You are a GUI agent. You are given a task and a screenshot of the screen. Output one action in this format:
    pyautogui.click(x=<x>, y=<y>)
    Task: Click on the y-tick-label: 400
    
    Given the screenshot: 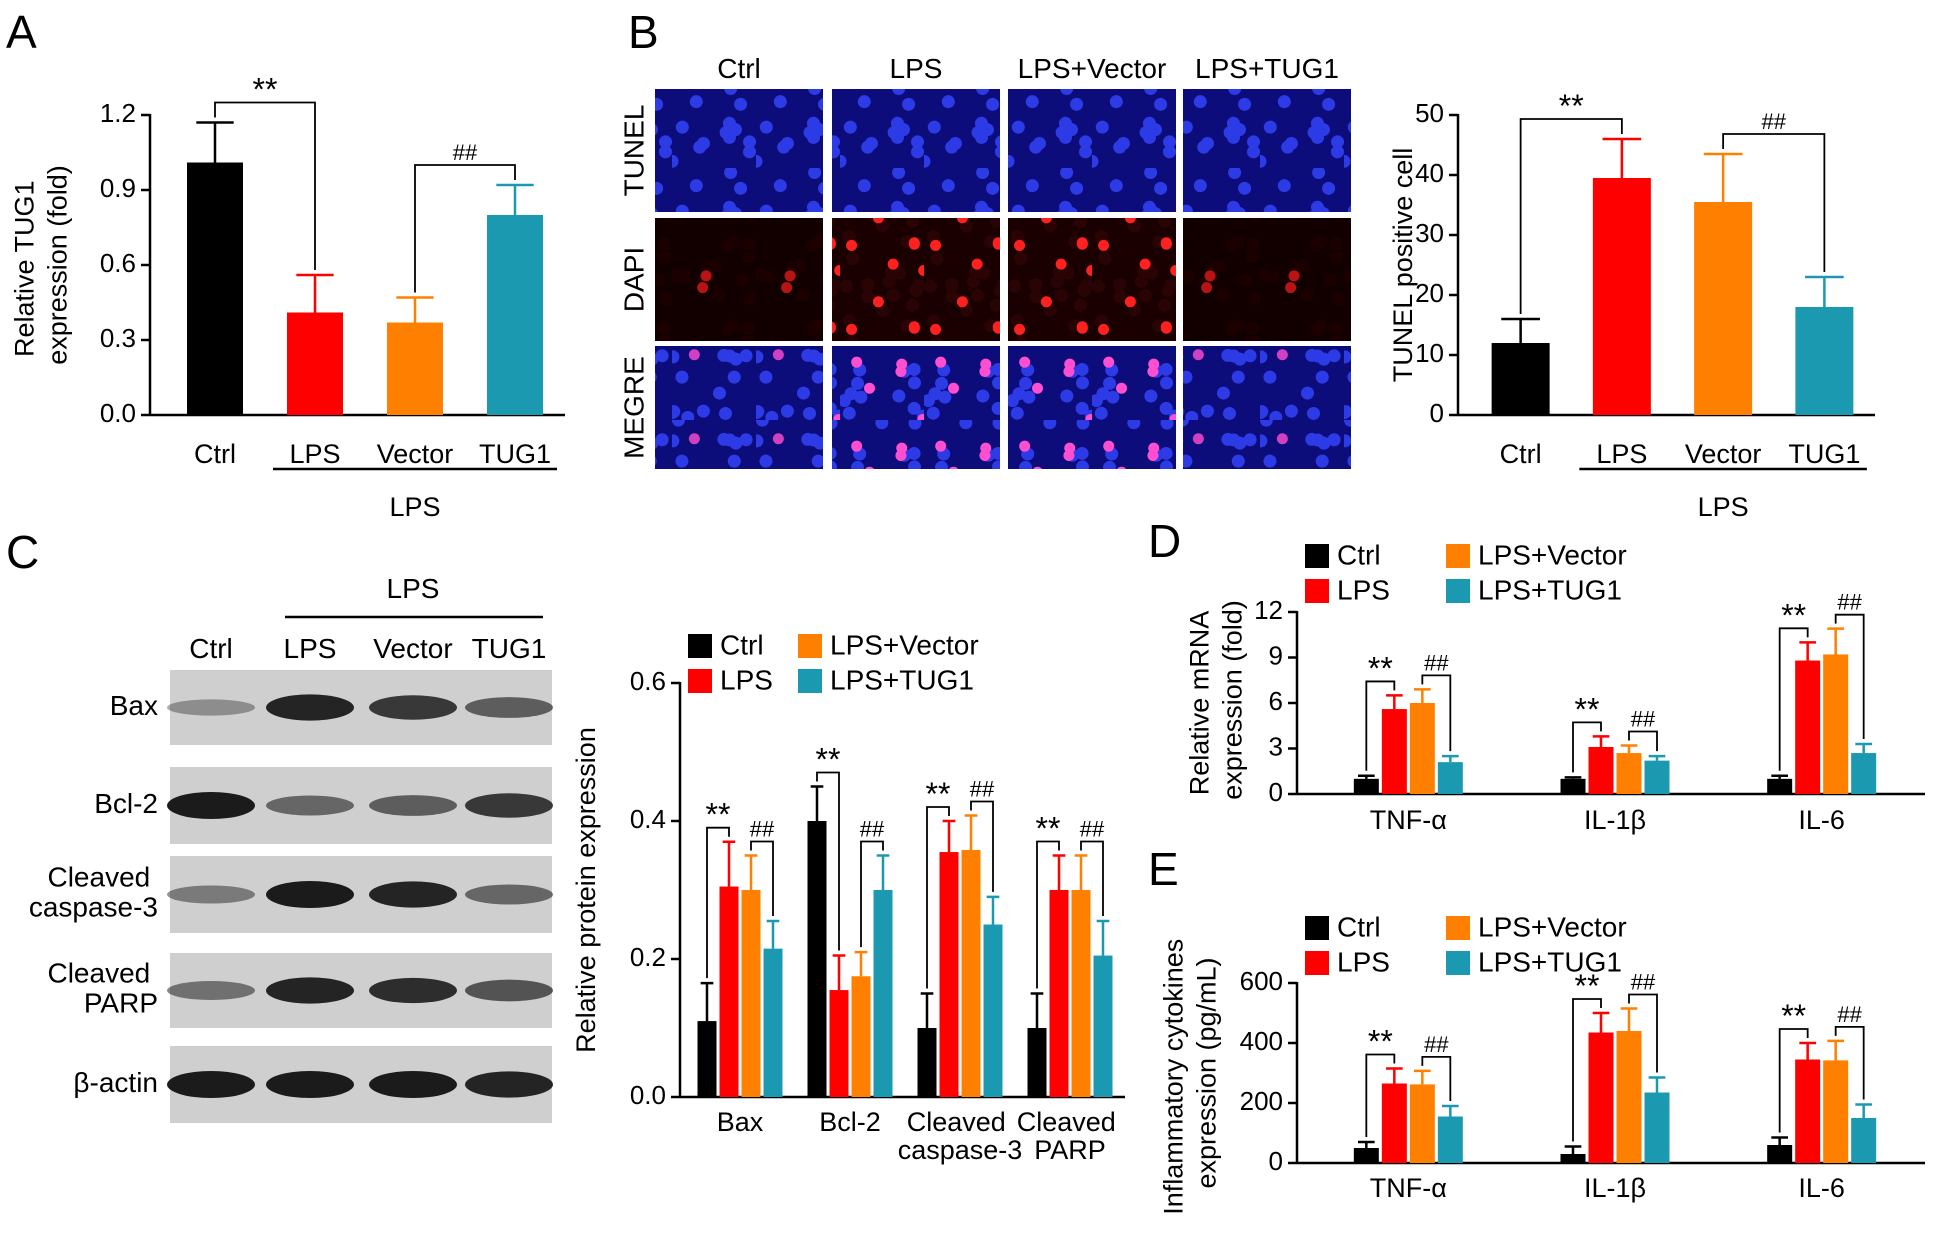 What is the action you would take?
    pyautogui.click(x=1261, y=1041)
    